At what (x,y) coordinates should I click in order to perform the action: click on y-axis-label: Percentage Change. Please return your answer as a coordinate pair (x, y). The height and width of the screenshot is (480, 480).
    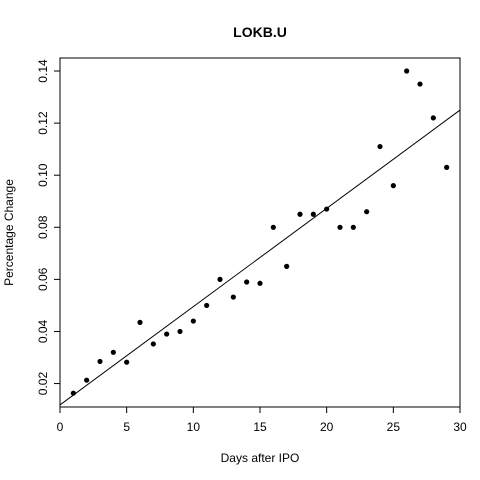
    Looking at the image, I should click on (9, 232).